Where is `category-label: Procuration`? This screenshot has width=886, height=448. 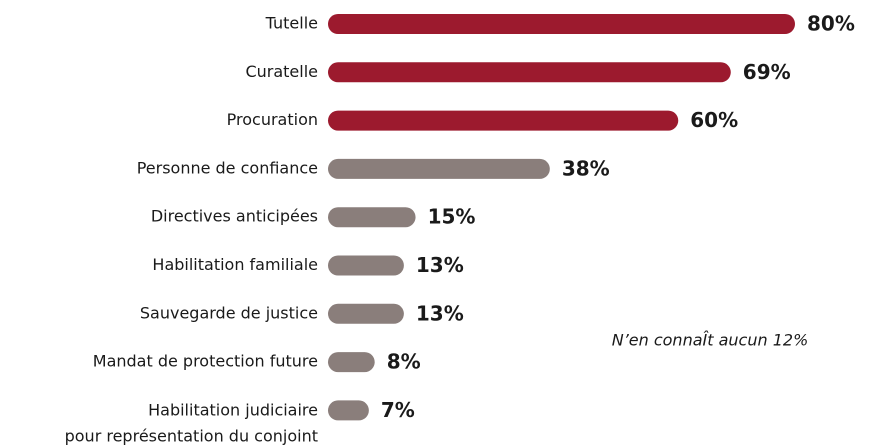
category-label: Procuration is located at coordinates (272, 119).